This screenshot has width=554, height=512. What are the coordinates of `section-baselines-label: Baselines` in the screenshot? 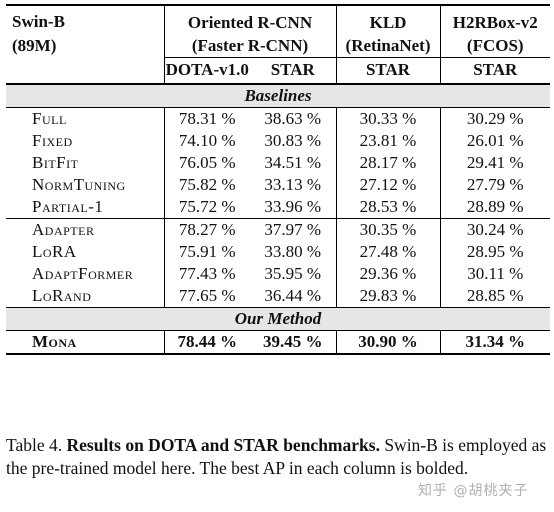 It's located at (278, 95).